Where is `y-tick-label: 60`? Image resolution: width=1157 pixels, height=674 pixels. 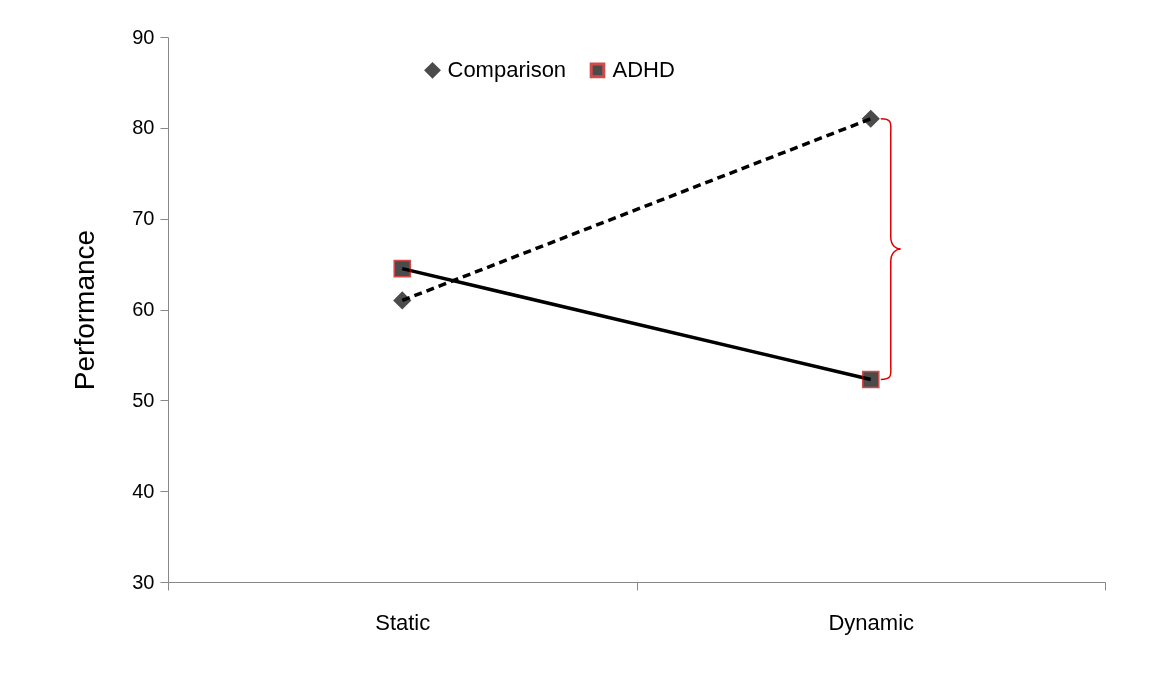 y-tick-label: 60 is located at coordinates (143, 309).